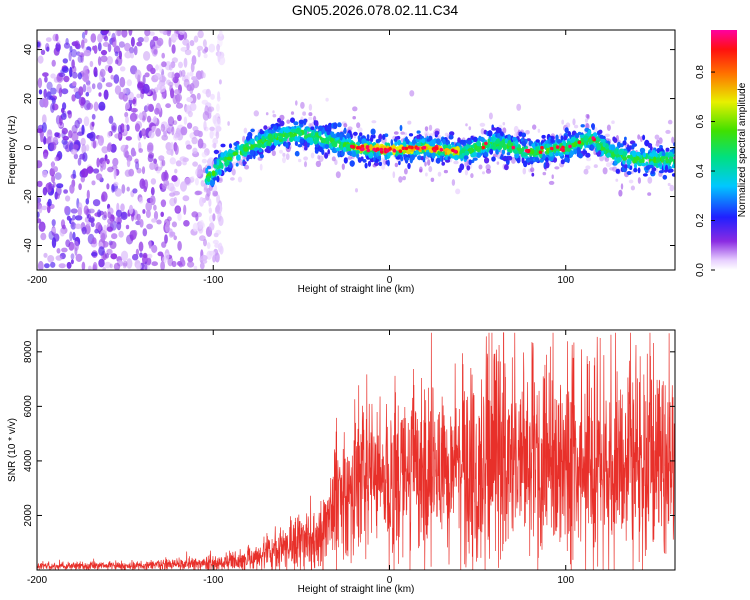 The height and width of the screenshot is (600, 750). Describe the element at coordinates (700, 220) in the screenshot. I see `colorbar-tick-label: 0.2` at that location.